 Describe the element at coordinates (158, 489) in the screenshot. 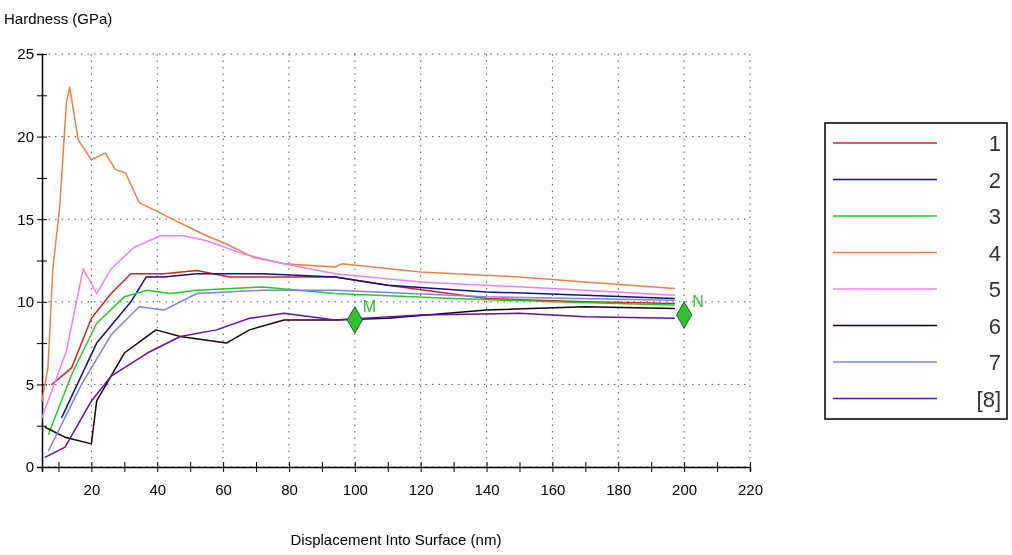

I see `x-tick-label: 40` at that location.